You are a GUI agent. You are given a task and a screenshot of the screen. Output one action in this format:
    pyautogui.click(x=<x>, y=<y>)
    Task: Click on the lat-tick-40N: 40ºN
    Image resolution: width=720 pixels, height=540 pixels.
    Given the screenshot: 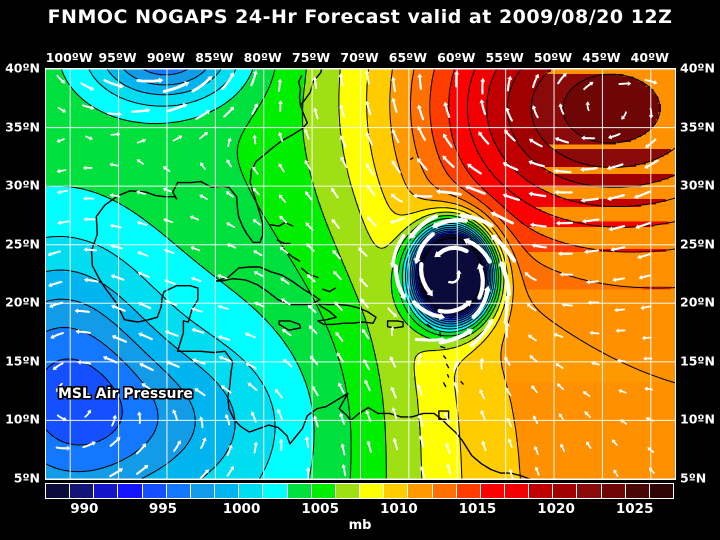 What is the action you would take?
    pyautogui.click(x=697, y=68)
    